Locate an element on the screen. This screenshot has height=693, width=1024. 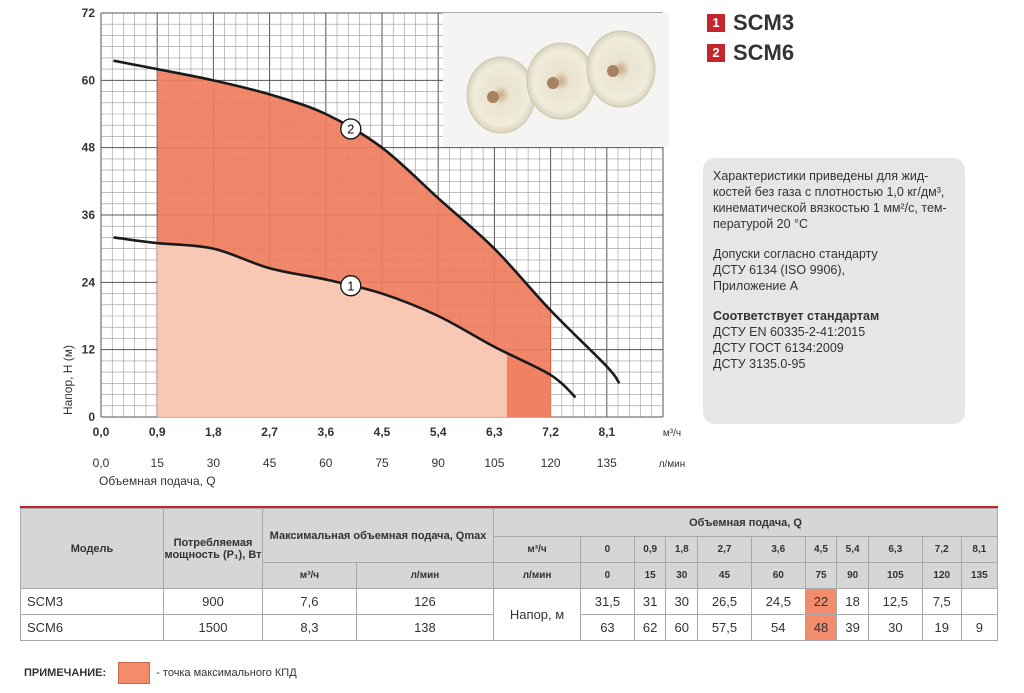
cell-head: 48 is located at coordinates (821, 627).